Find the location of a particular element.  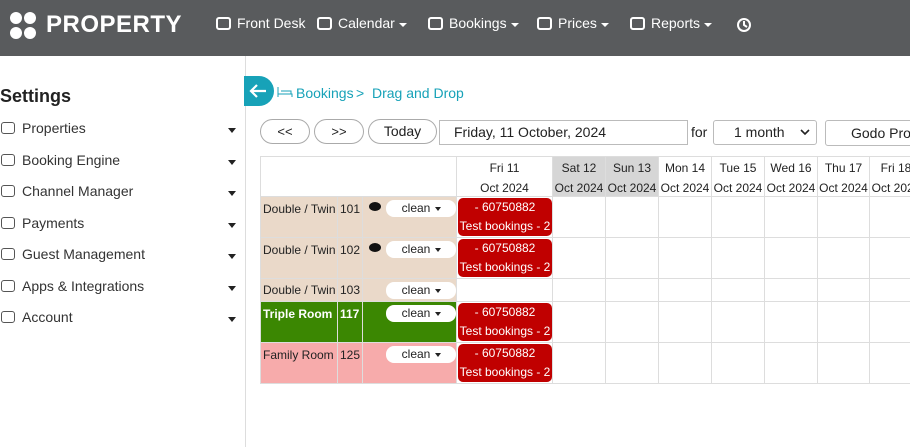

nav-item: Front Desk is located at coordinates (271, 23).